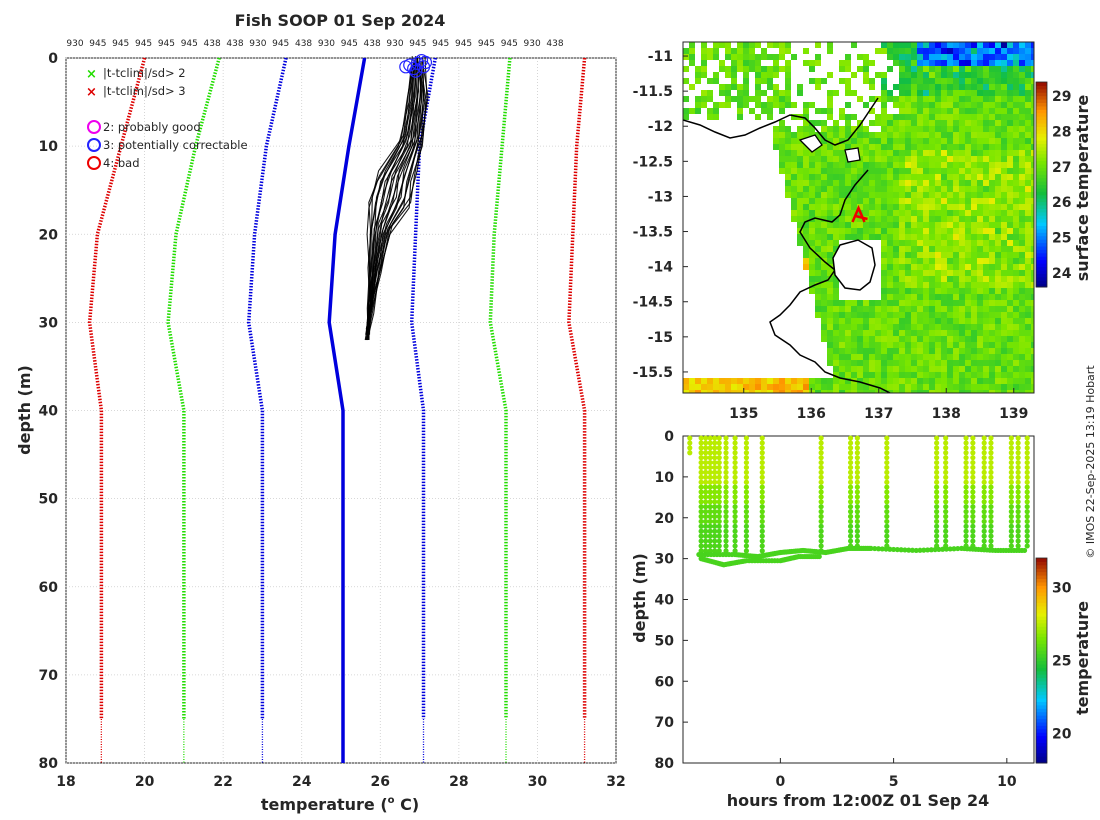  Describe the element at coordinates (24, 410) in the screenshot. I see `profile-y-axis-label: depth (m)` at that location.